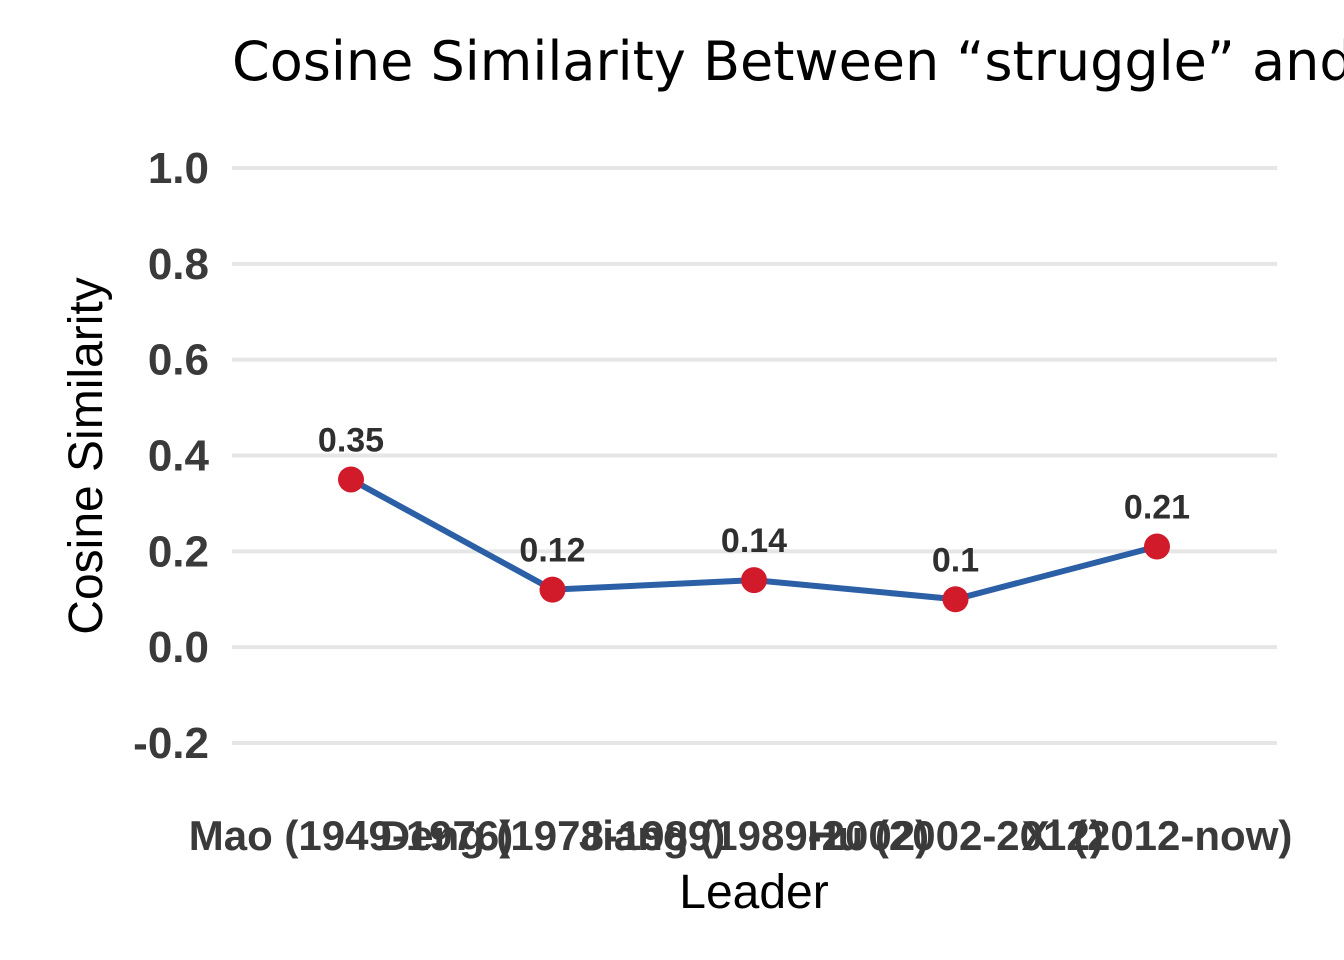 The height and width of the screenshot is (960, 1344). What do you see at coordinates (1157, 835) in the screenshot?
I see `x-tick-label: Xi (2012-now)` at bounding box center [1157, 835].